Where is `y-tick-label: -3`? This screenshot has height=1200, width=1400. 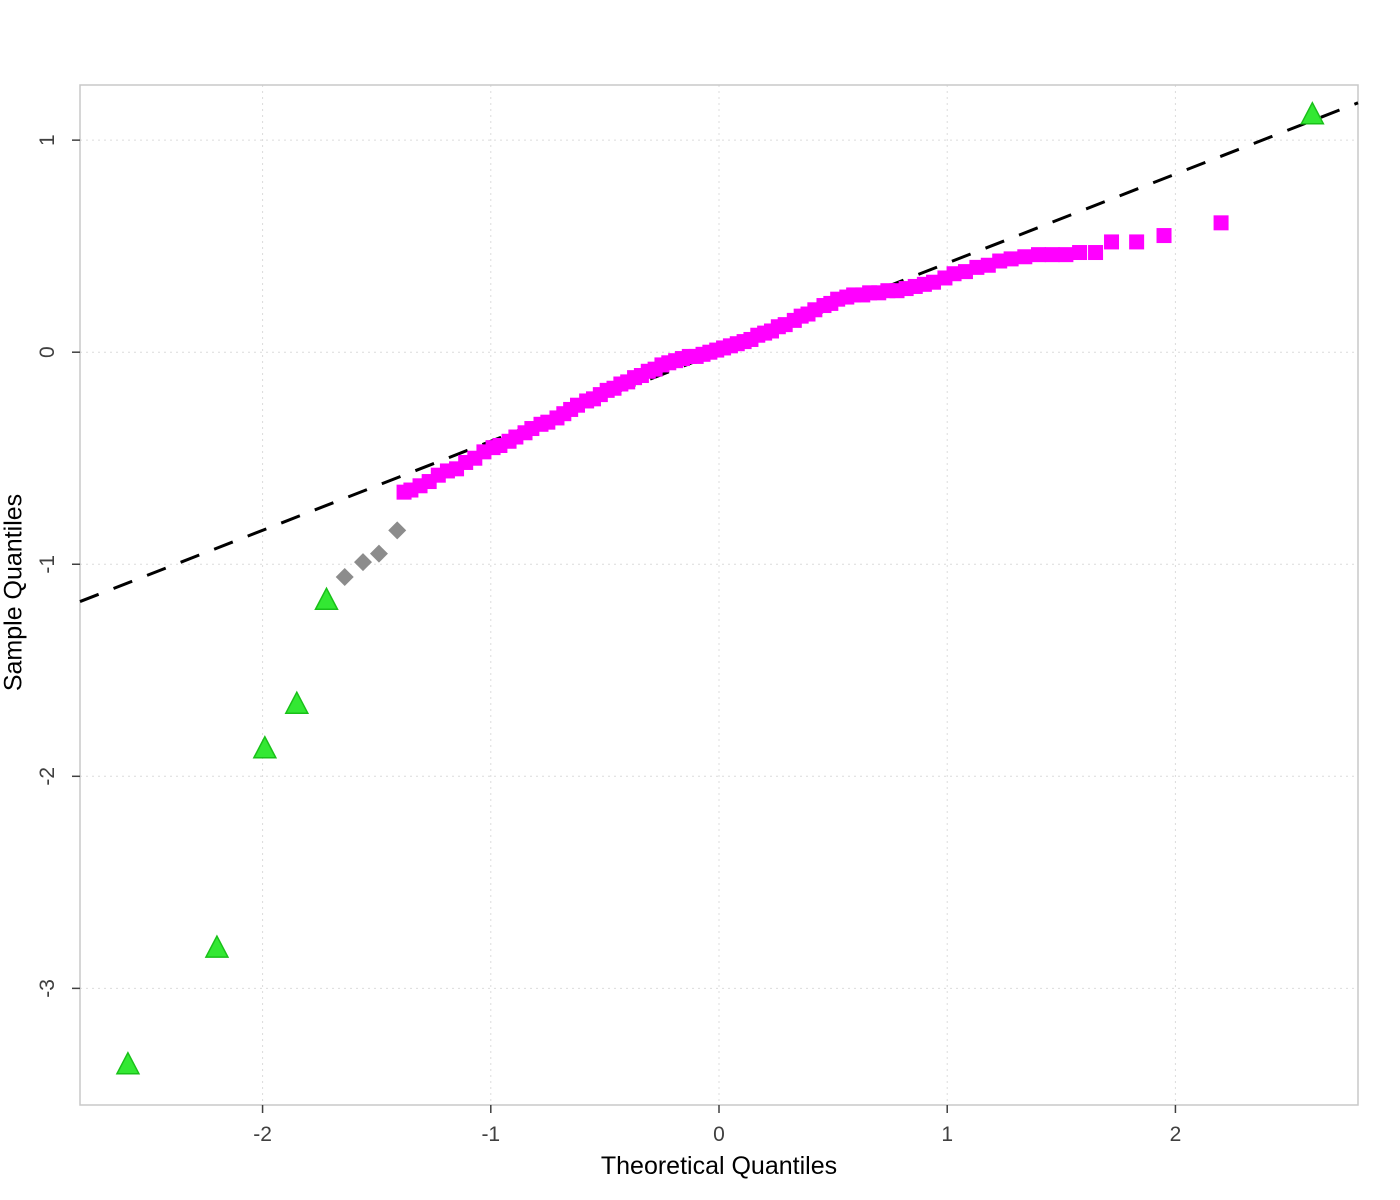 y-tick-label: -3 is located at coordinates (47, 988).